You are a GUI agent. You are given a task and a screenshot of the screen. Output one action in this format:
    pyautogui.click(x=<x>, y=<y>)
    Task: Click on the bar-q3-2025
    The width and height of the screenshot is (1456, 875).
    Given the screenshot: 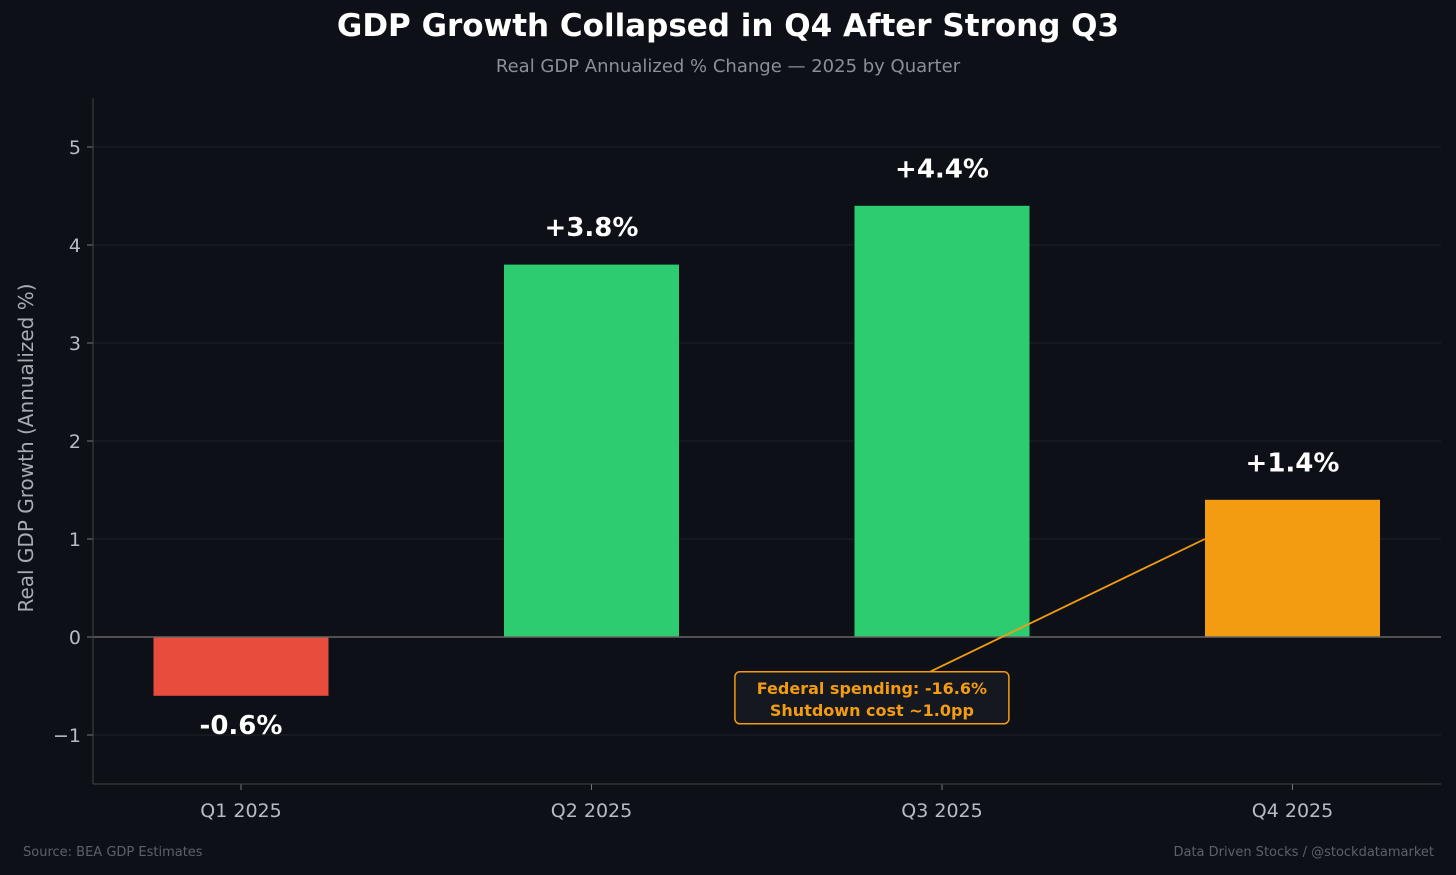 What is the action you would take?
    pyautogui.click(x=942, y=421)
    